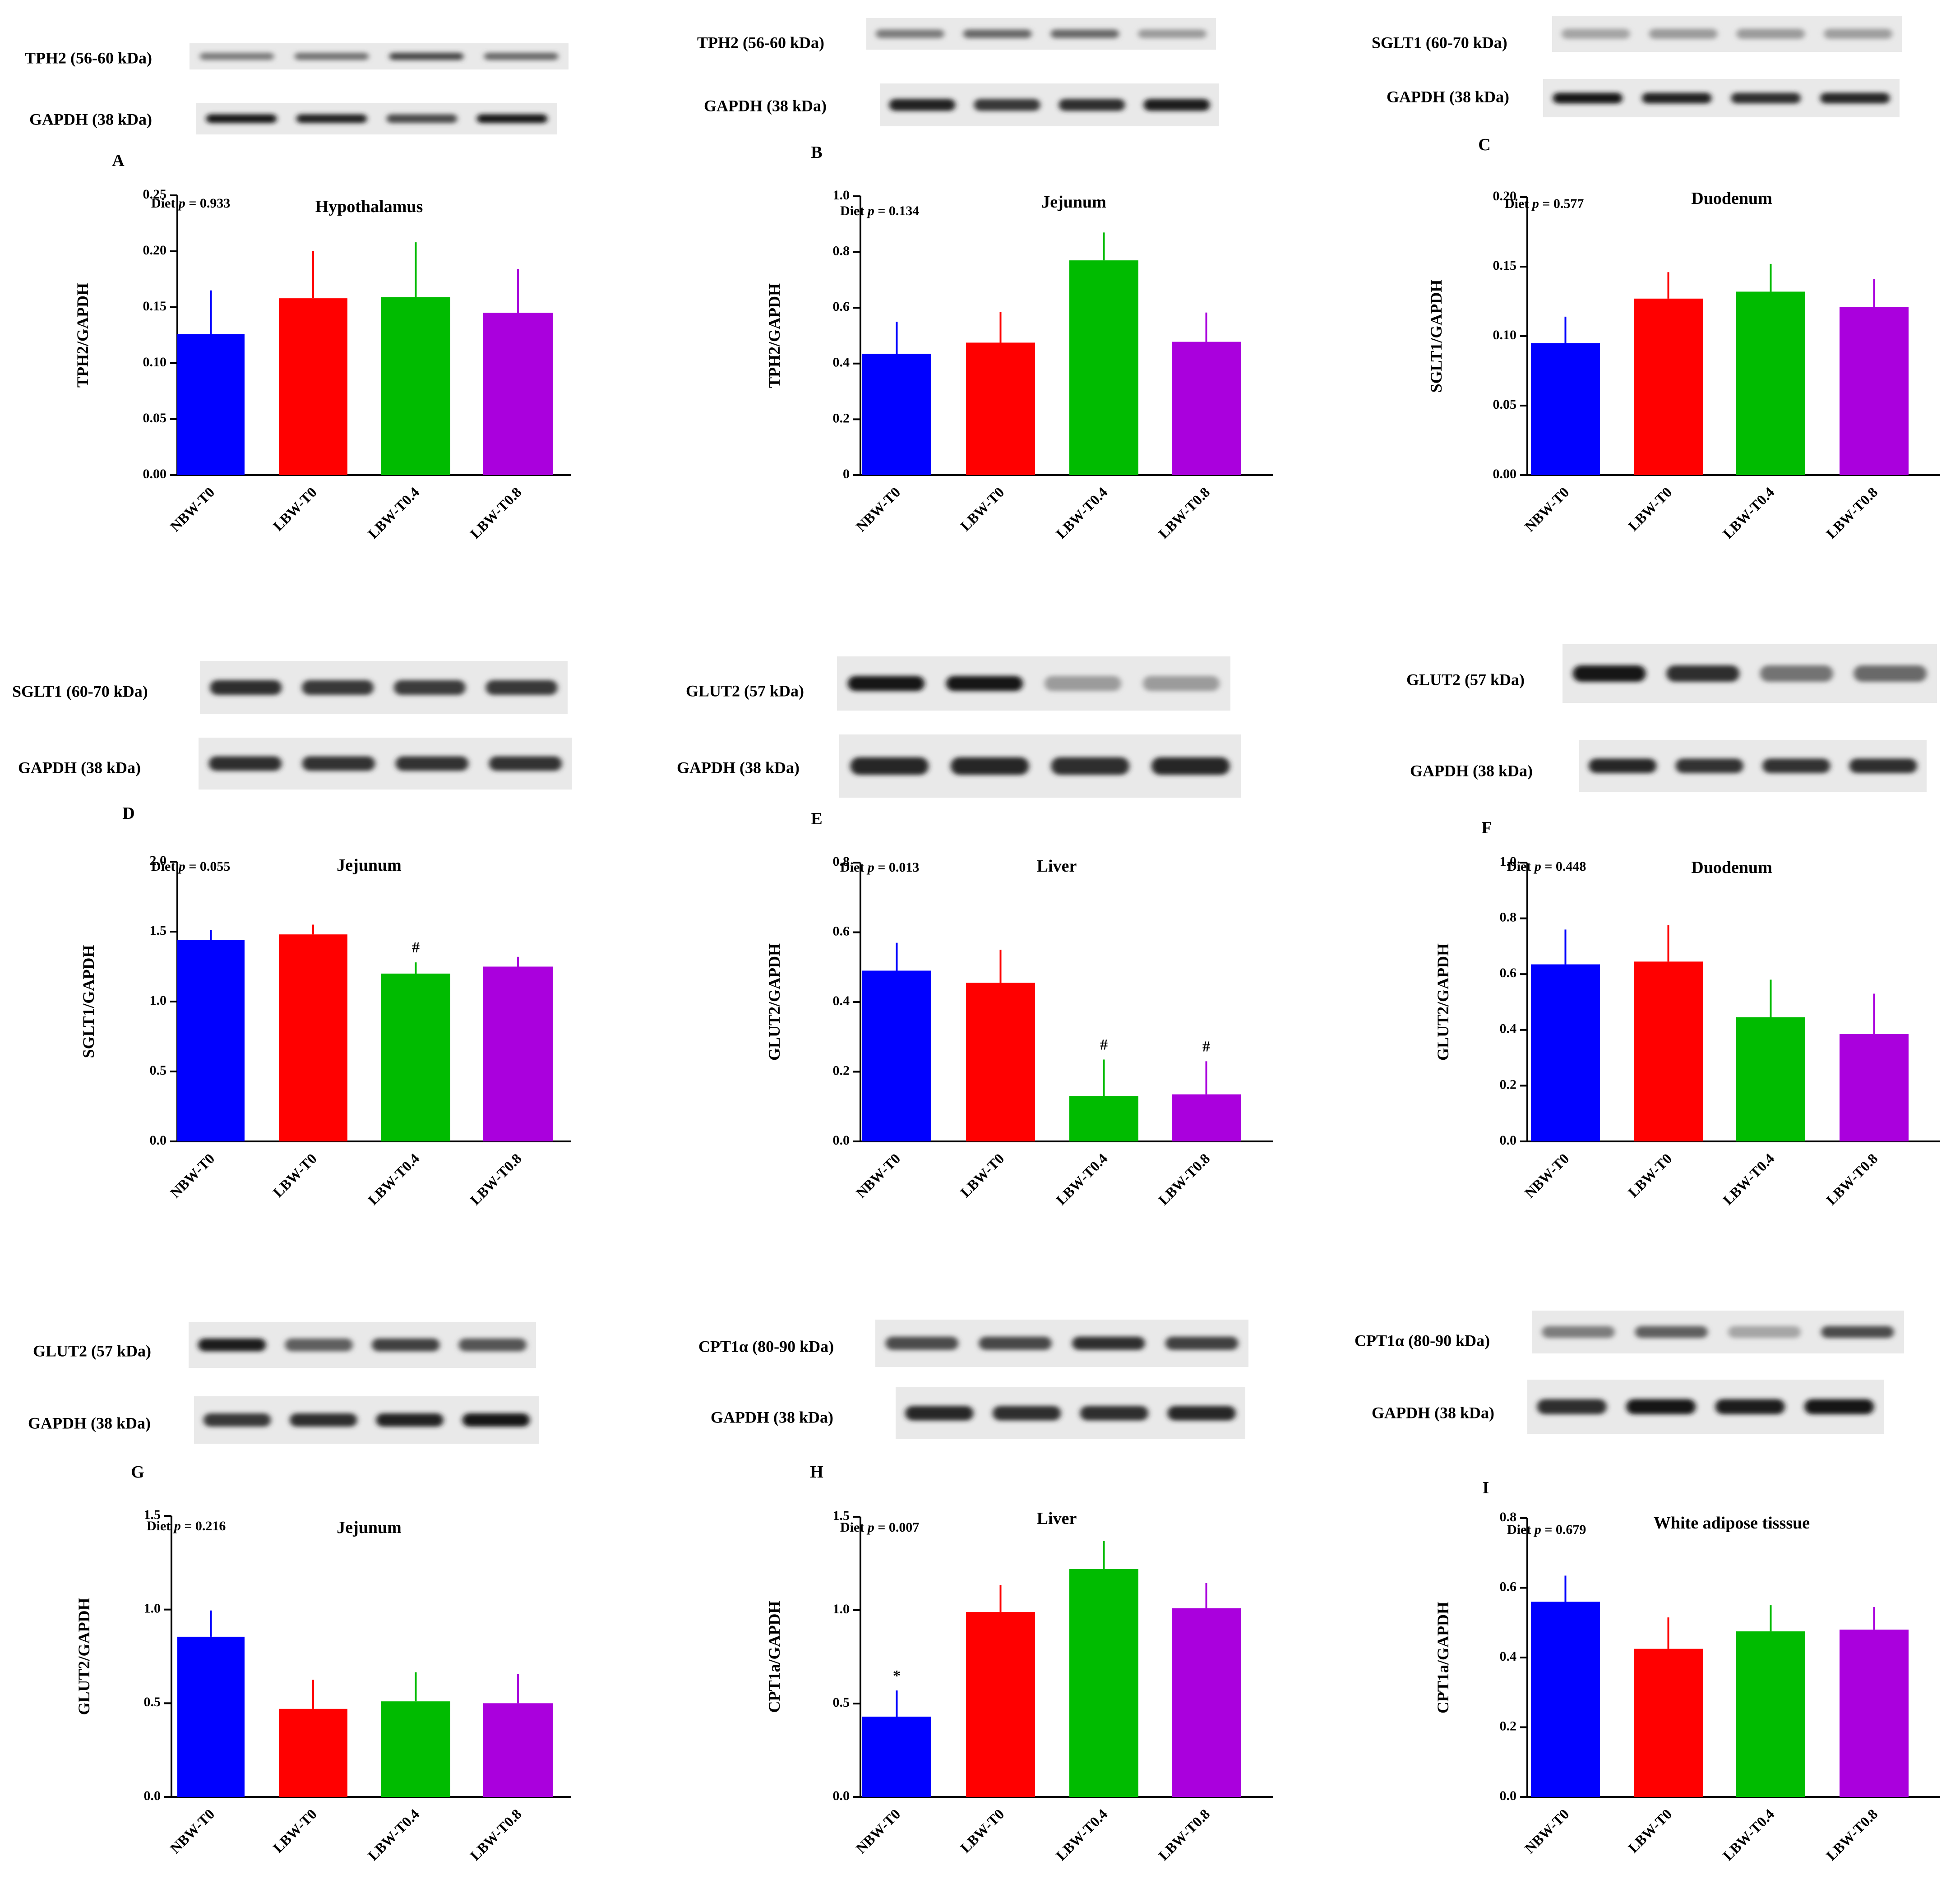 This screenshot has width=1960, height=1884. I want to click on bar-lbw-t04, so click(1103, 1118).